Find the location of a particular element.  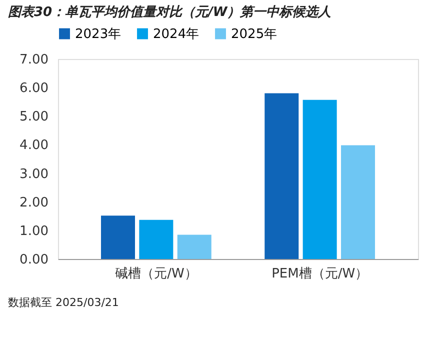

y-tick-label: 2.00 is located at coordinates (34, 202).